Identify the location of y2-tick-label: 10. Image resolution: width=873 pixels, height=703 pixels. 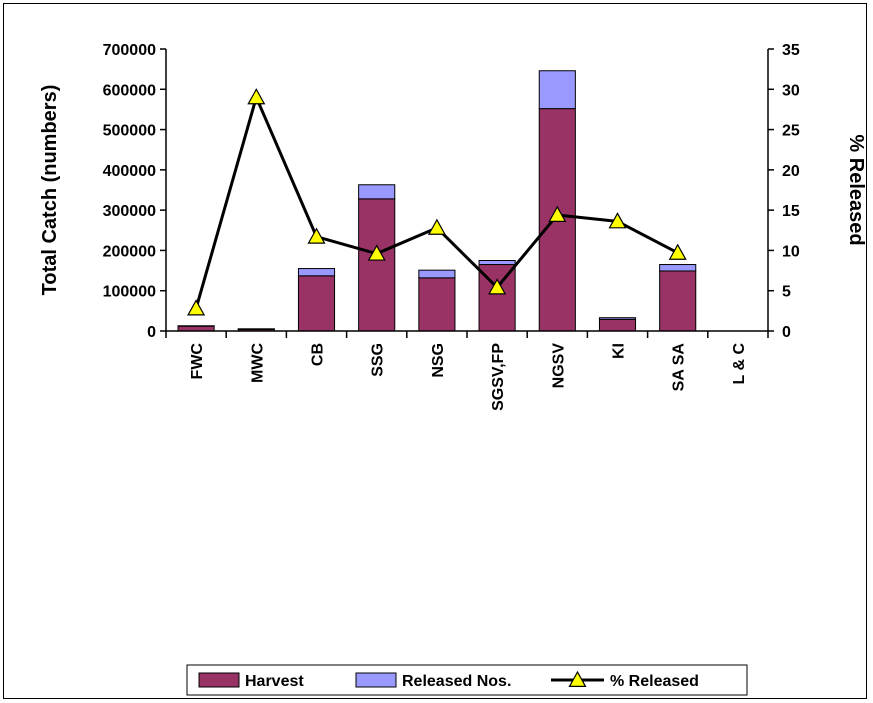
(791, 251).